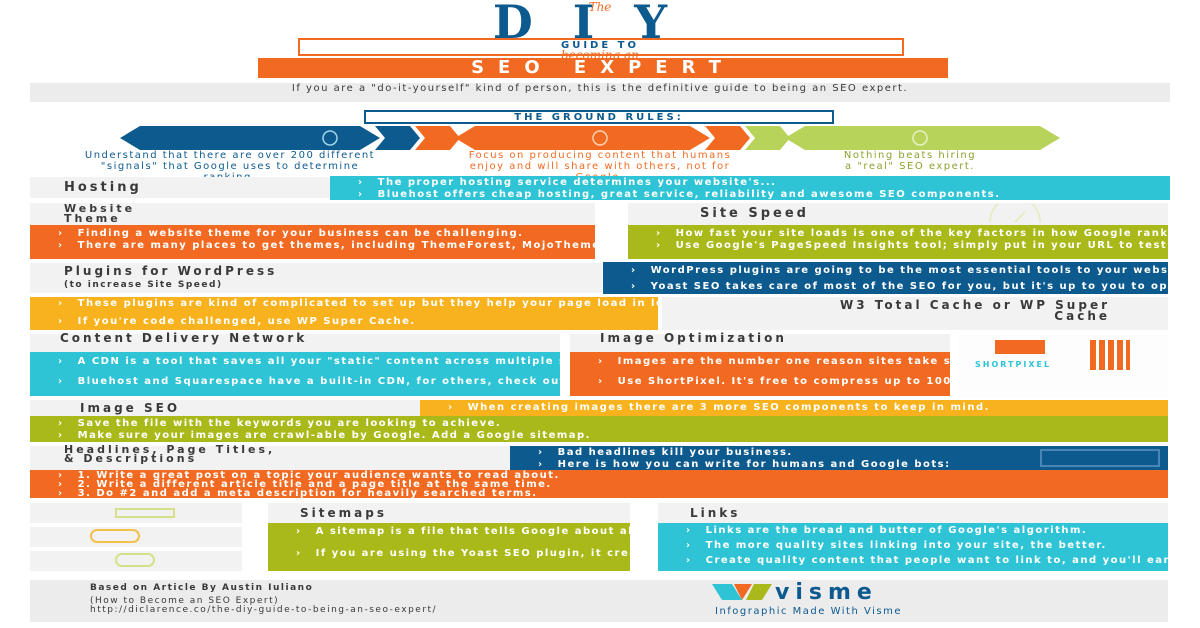 This screenshot has width=1200, height=628. I want to click on image-seo-card, so click(225, 408).